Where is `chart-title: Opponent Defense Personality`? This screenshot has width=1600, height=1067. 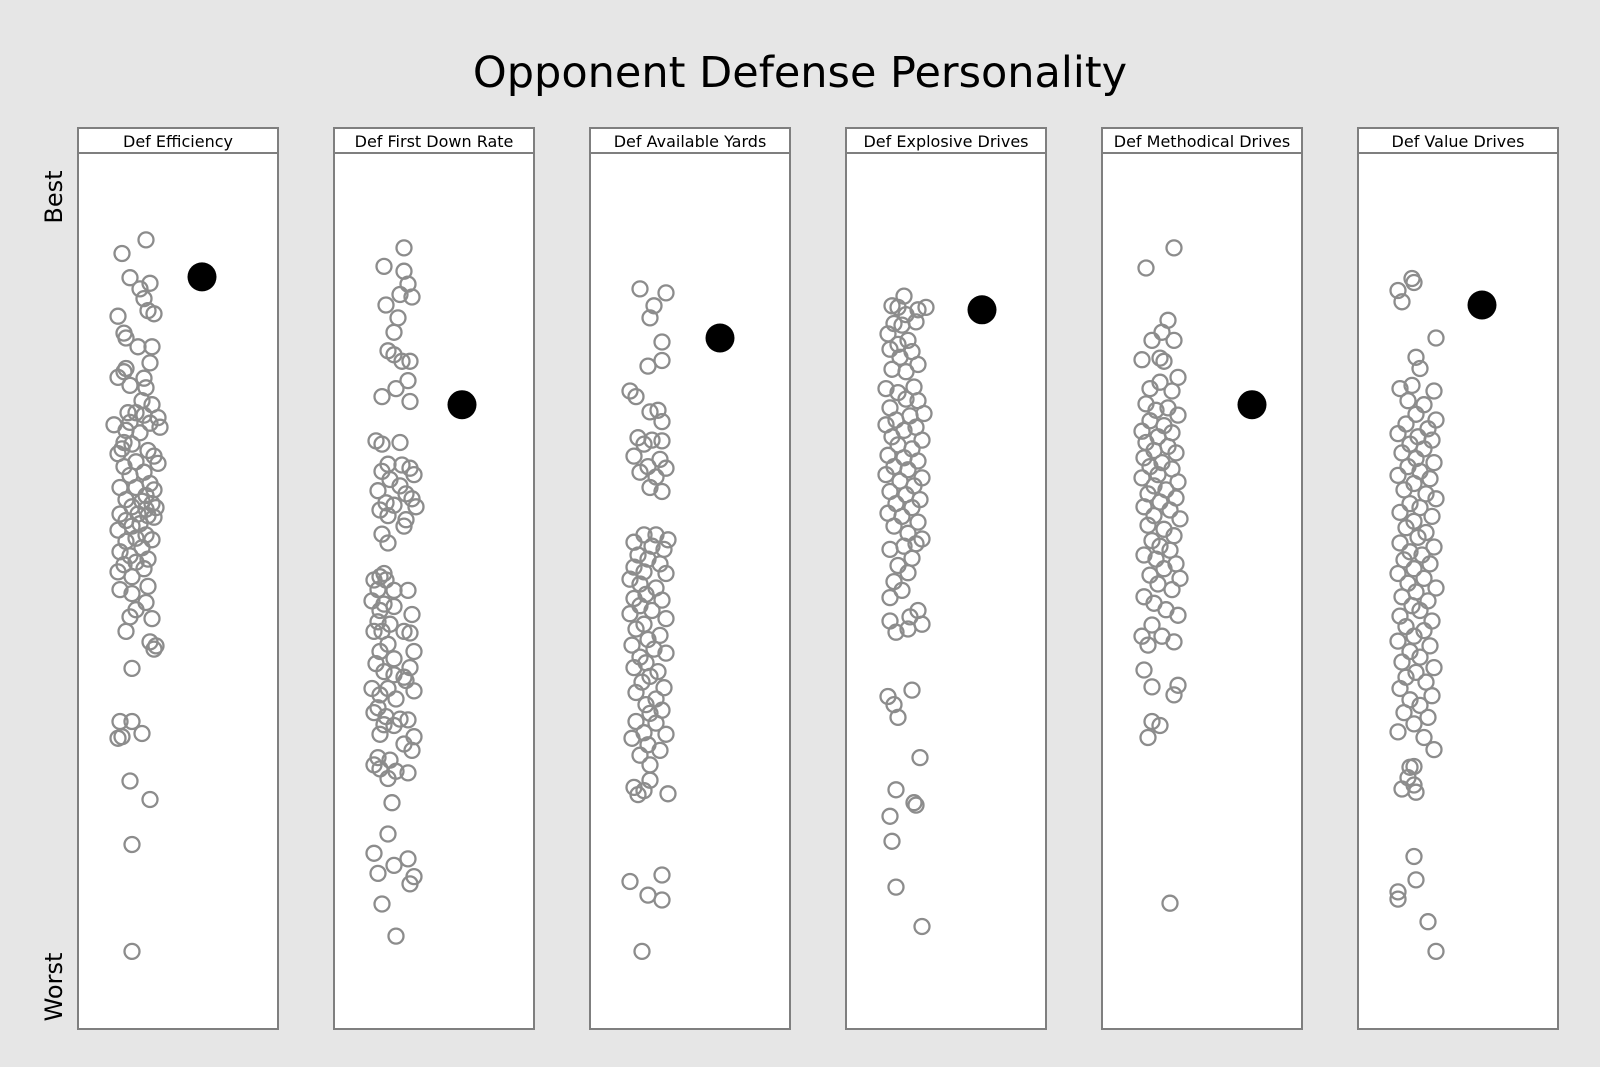 chart-title: Opponent Defense Personality is located at coordinates (800, 73).